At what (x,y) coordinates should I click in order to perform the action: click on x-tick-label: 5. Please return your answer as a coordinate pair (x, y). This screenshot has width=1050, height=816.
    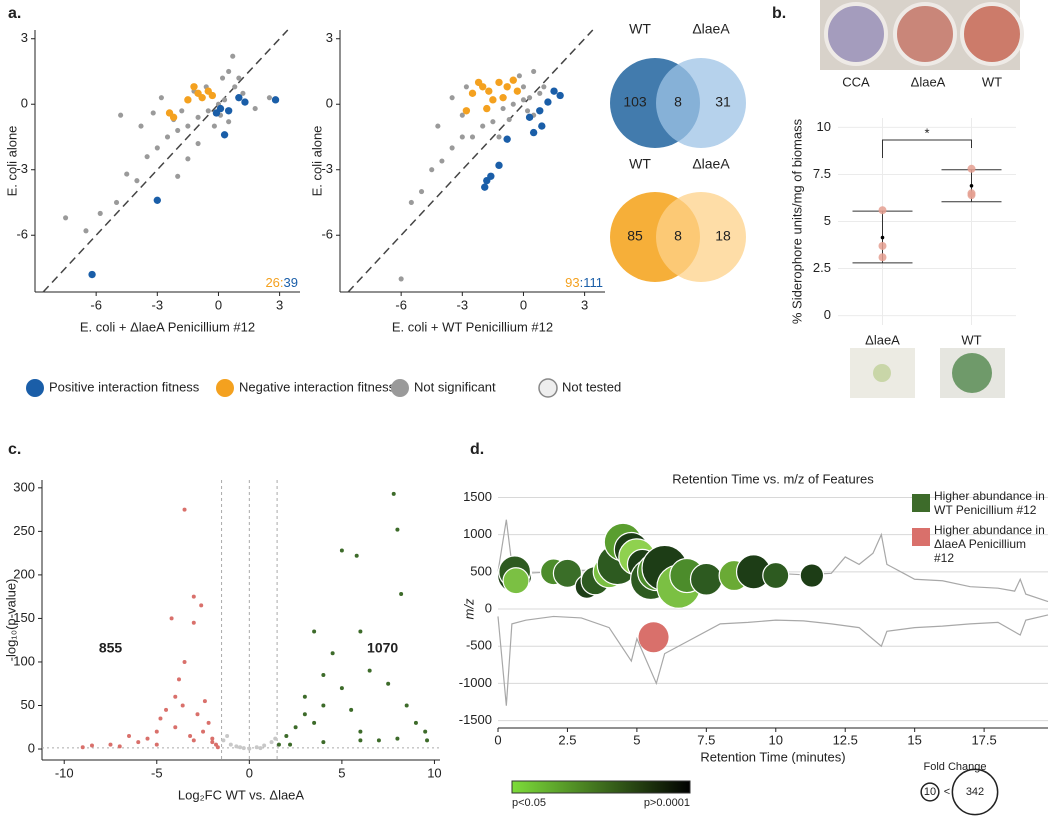
    Looking at the image, I should click on (341, 772).